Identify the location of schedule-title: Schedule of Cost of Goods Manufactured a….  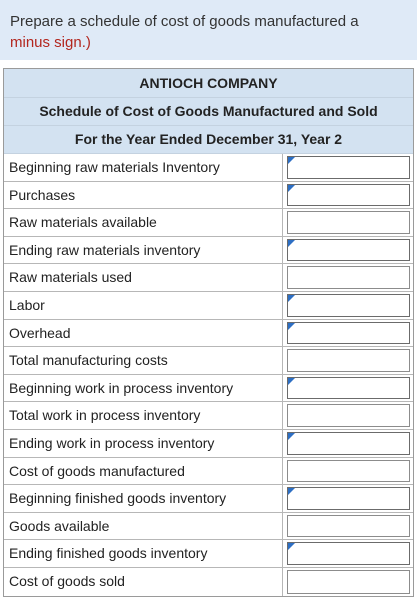
(208, 112).